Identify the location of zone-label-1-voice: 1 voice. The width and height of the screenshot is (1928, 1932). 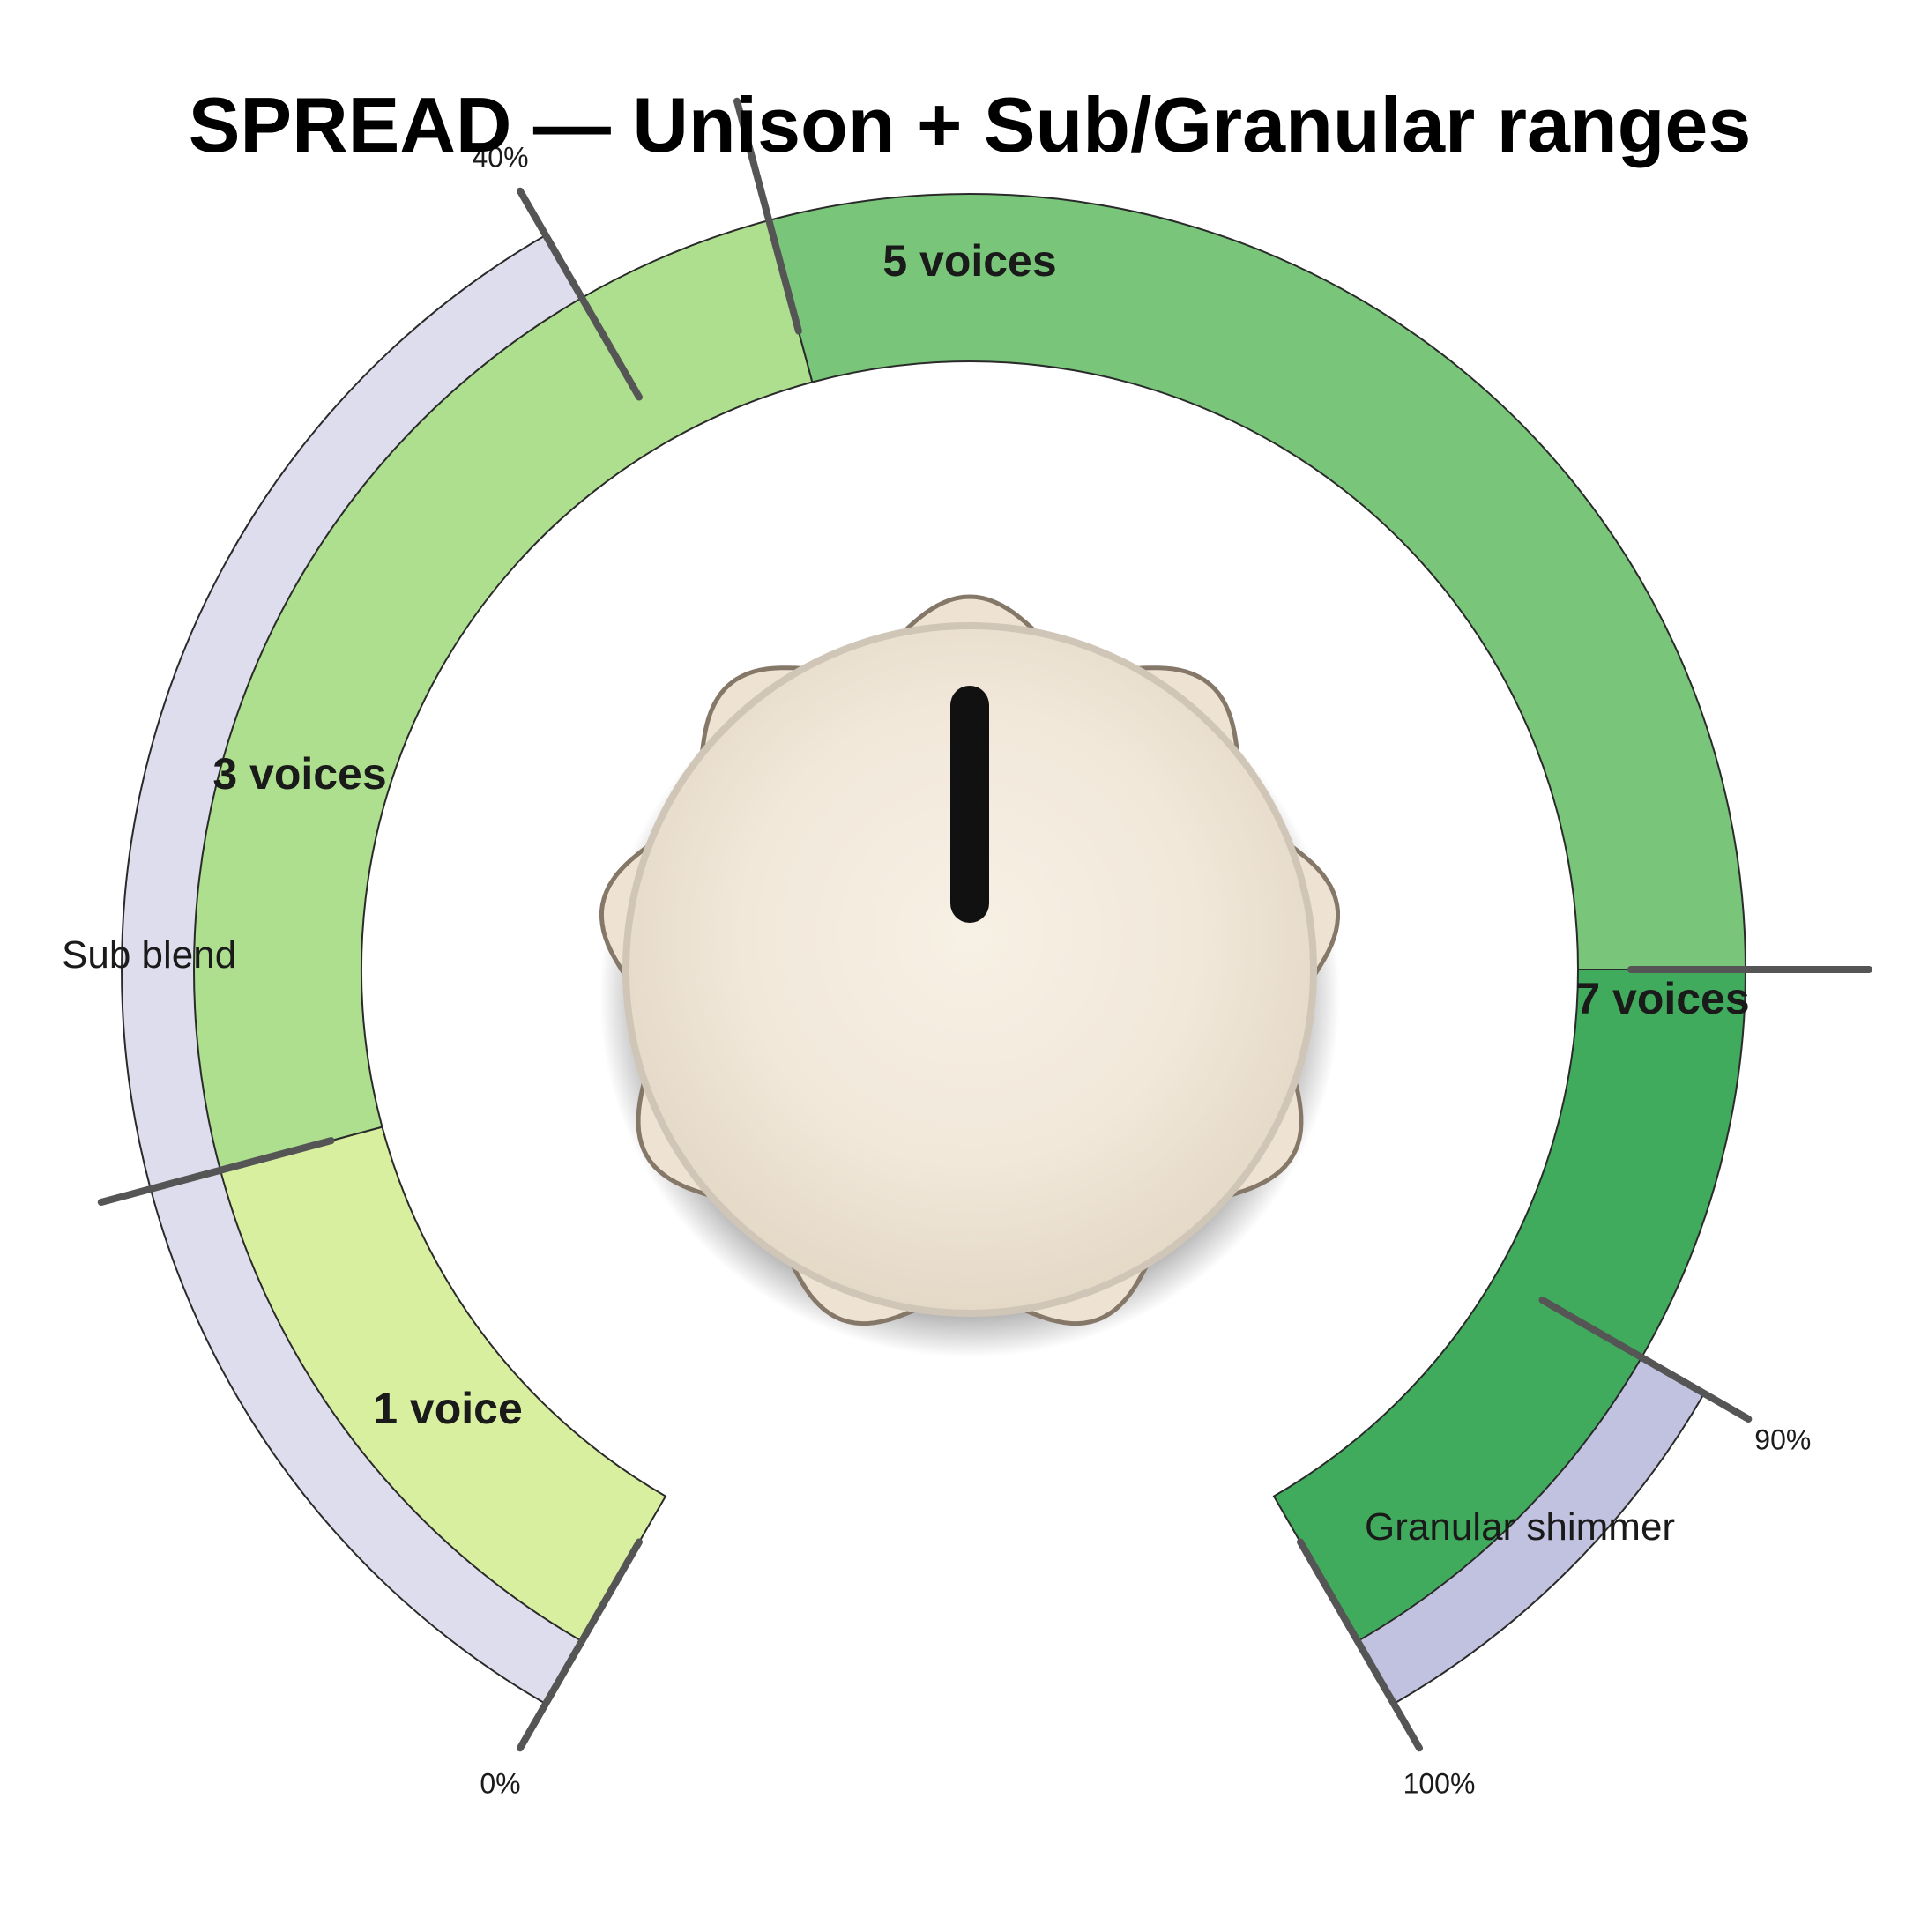
(448, 1408).